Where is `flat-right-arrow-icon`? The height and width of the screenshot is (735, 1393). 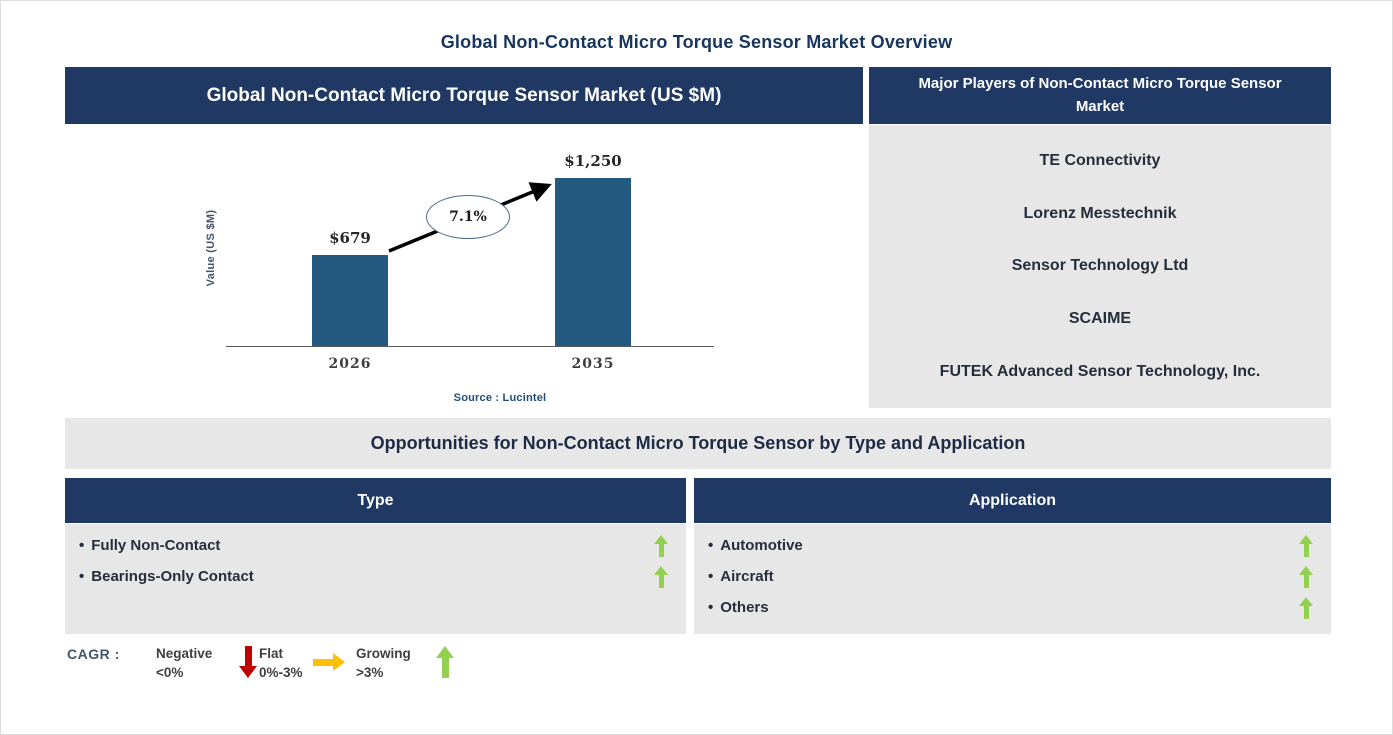
flat-right-arrow-icon is located at coordinates (329, 662).